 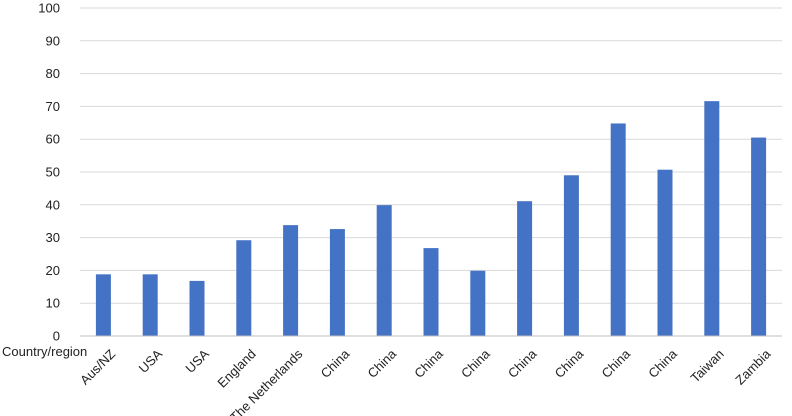 What do you see at coordinates (56, 336) in the screenshot?
I see `y-tick-label: 0` at bounding box center [56, 336].